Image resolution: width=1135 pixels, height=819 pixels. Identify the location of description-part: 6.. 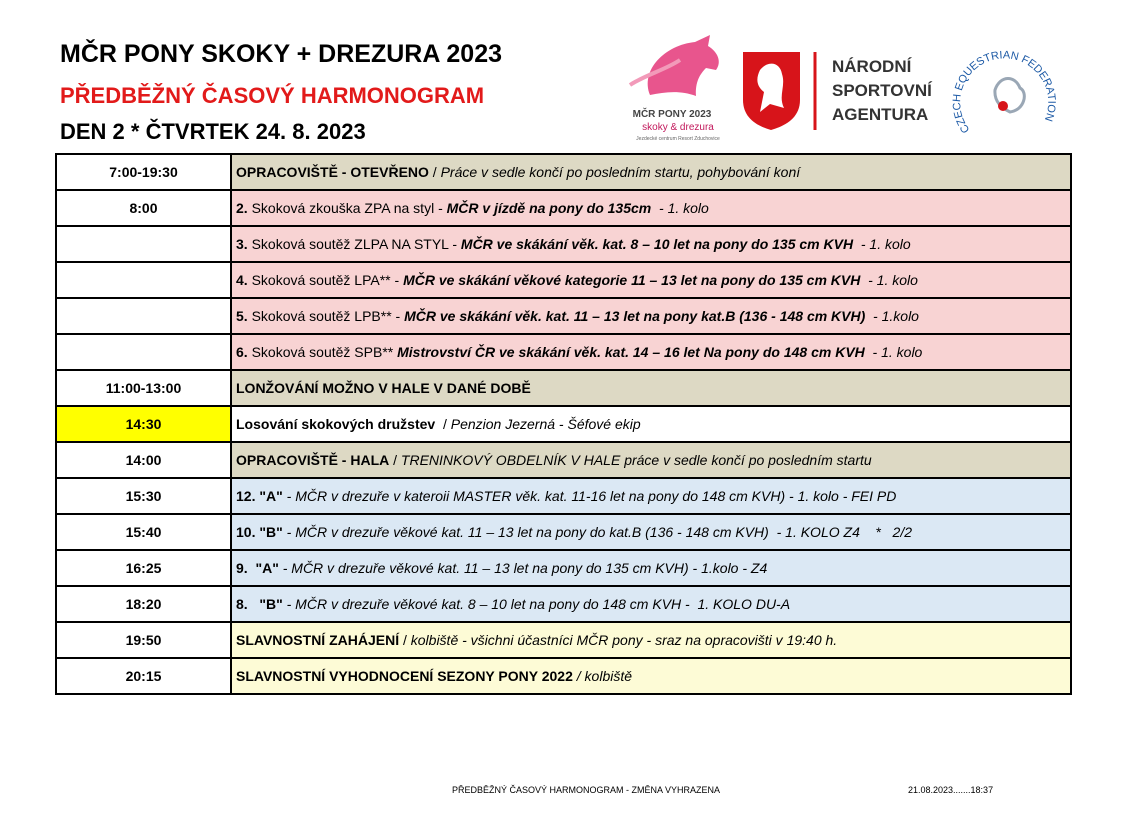
(242, 352).